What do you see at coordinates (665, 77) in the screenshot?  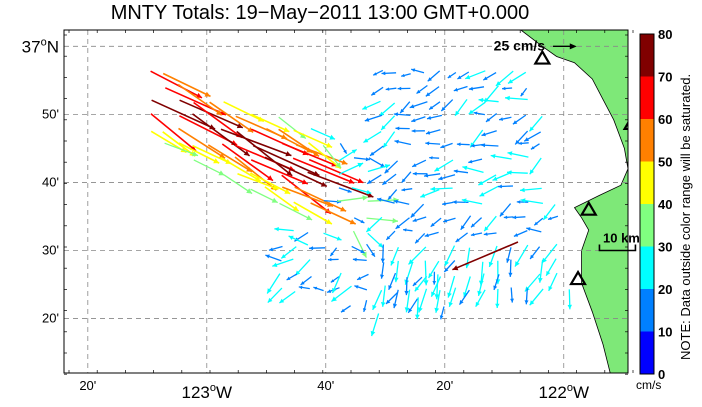 I see `colorbar-tick-label: 70` at bounding box center [665, 77].